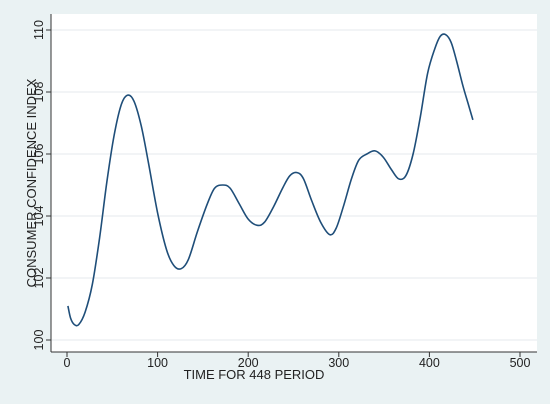 The height and width of the screenshot is (404, 550). I want to click on x-tick-label-5: 500, so click(520, 363).